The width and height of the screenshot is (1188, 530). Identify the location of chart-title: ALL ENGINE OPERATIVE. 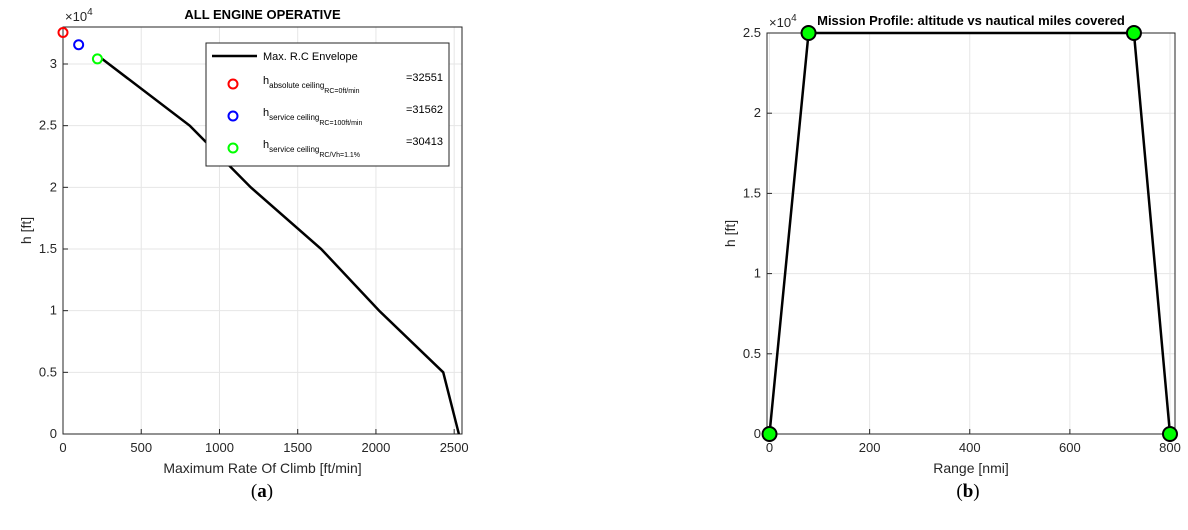
(262, 14).